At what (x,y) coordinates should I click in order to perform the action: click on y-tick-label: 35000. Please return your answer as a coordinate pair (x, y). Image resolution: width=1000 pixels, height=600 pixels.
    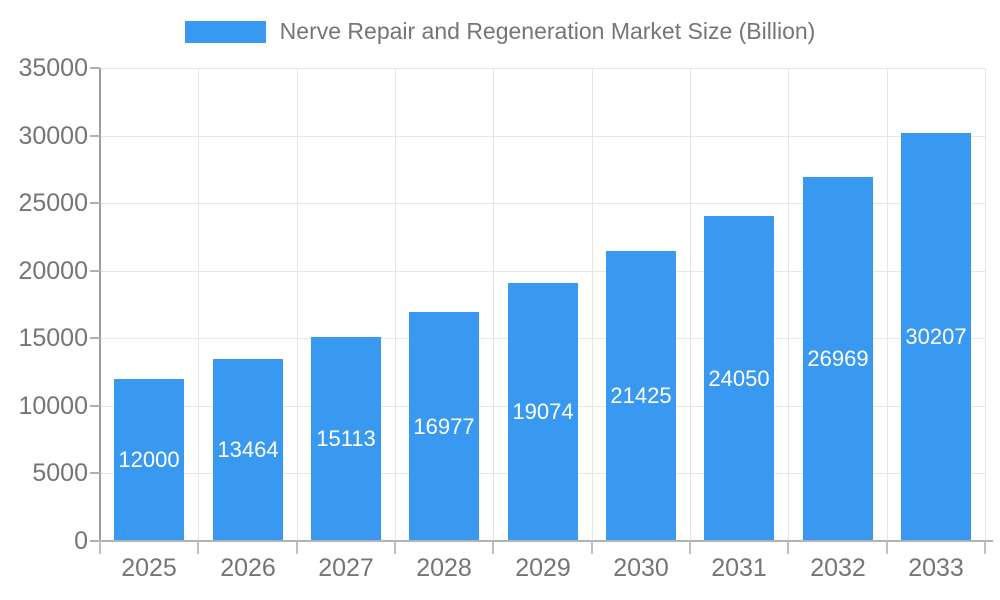
    Looking at the image, I should click on (53, 68).